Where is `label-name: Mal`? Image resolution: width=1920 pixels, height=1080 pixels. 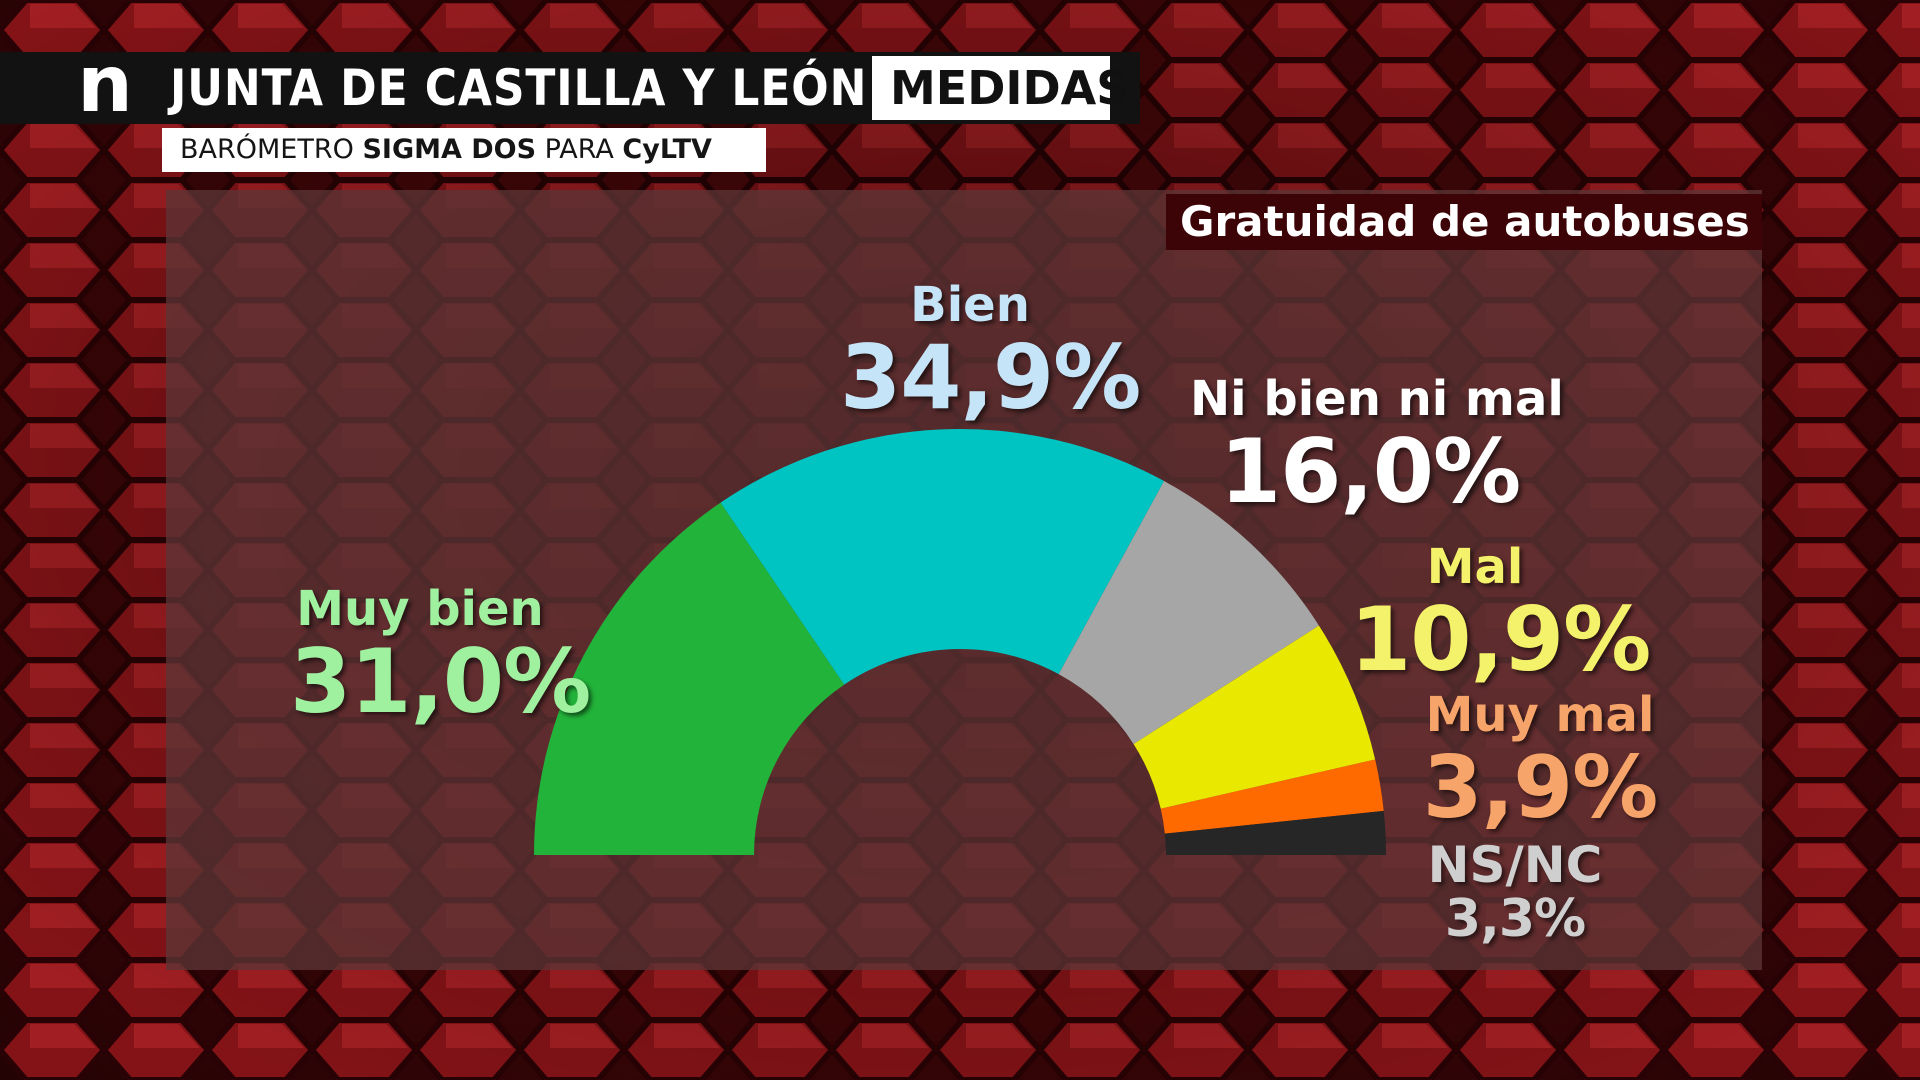
label-name: Mal is located at coordinates (1475, 567).